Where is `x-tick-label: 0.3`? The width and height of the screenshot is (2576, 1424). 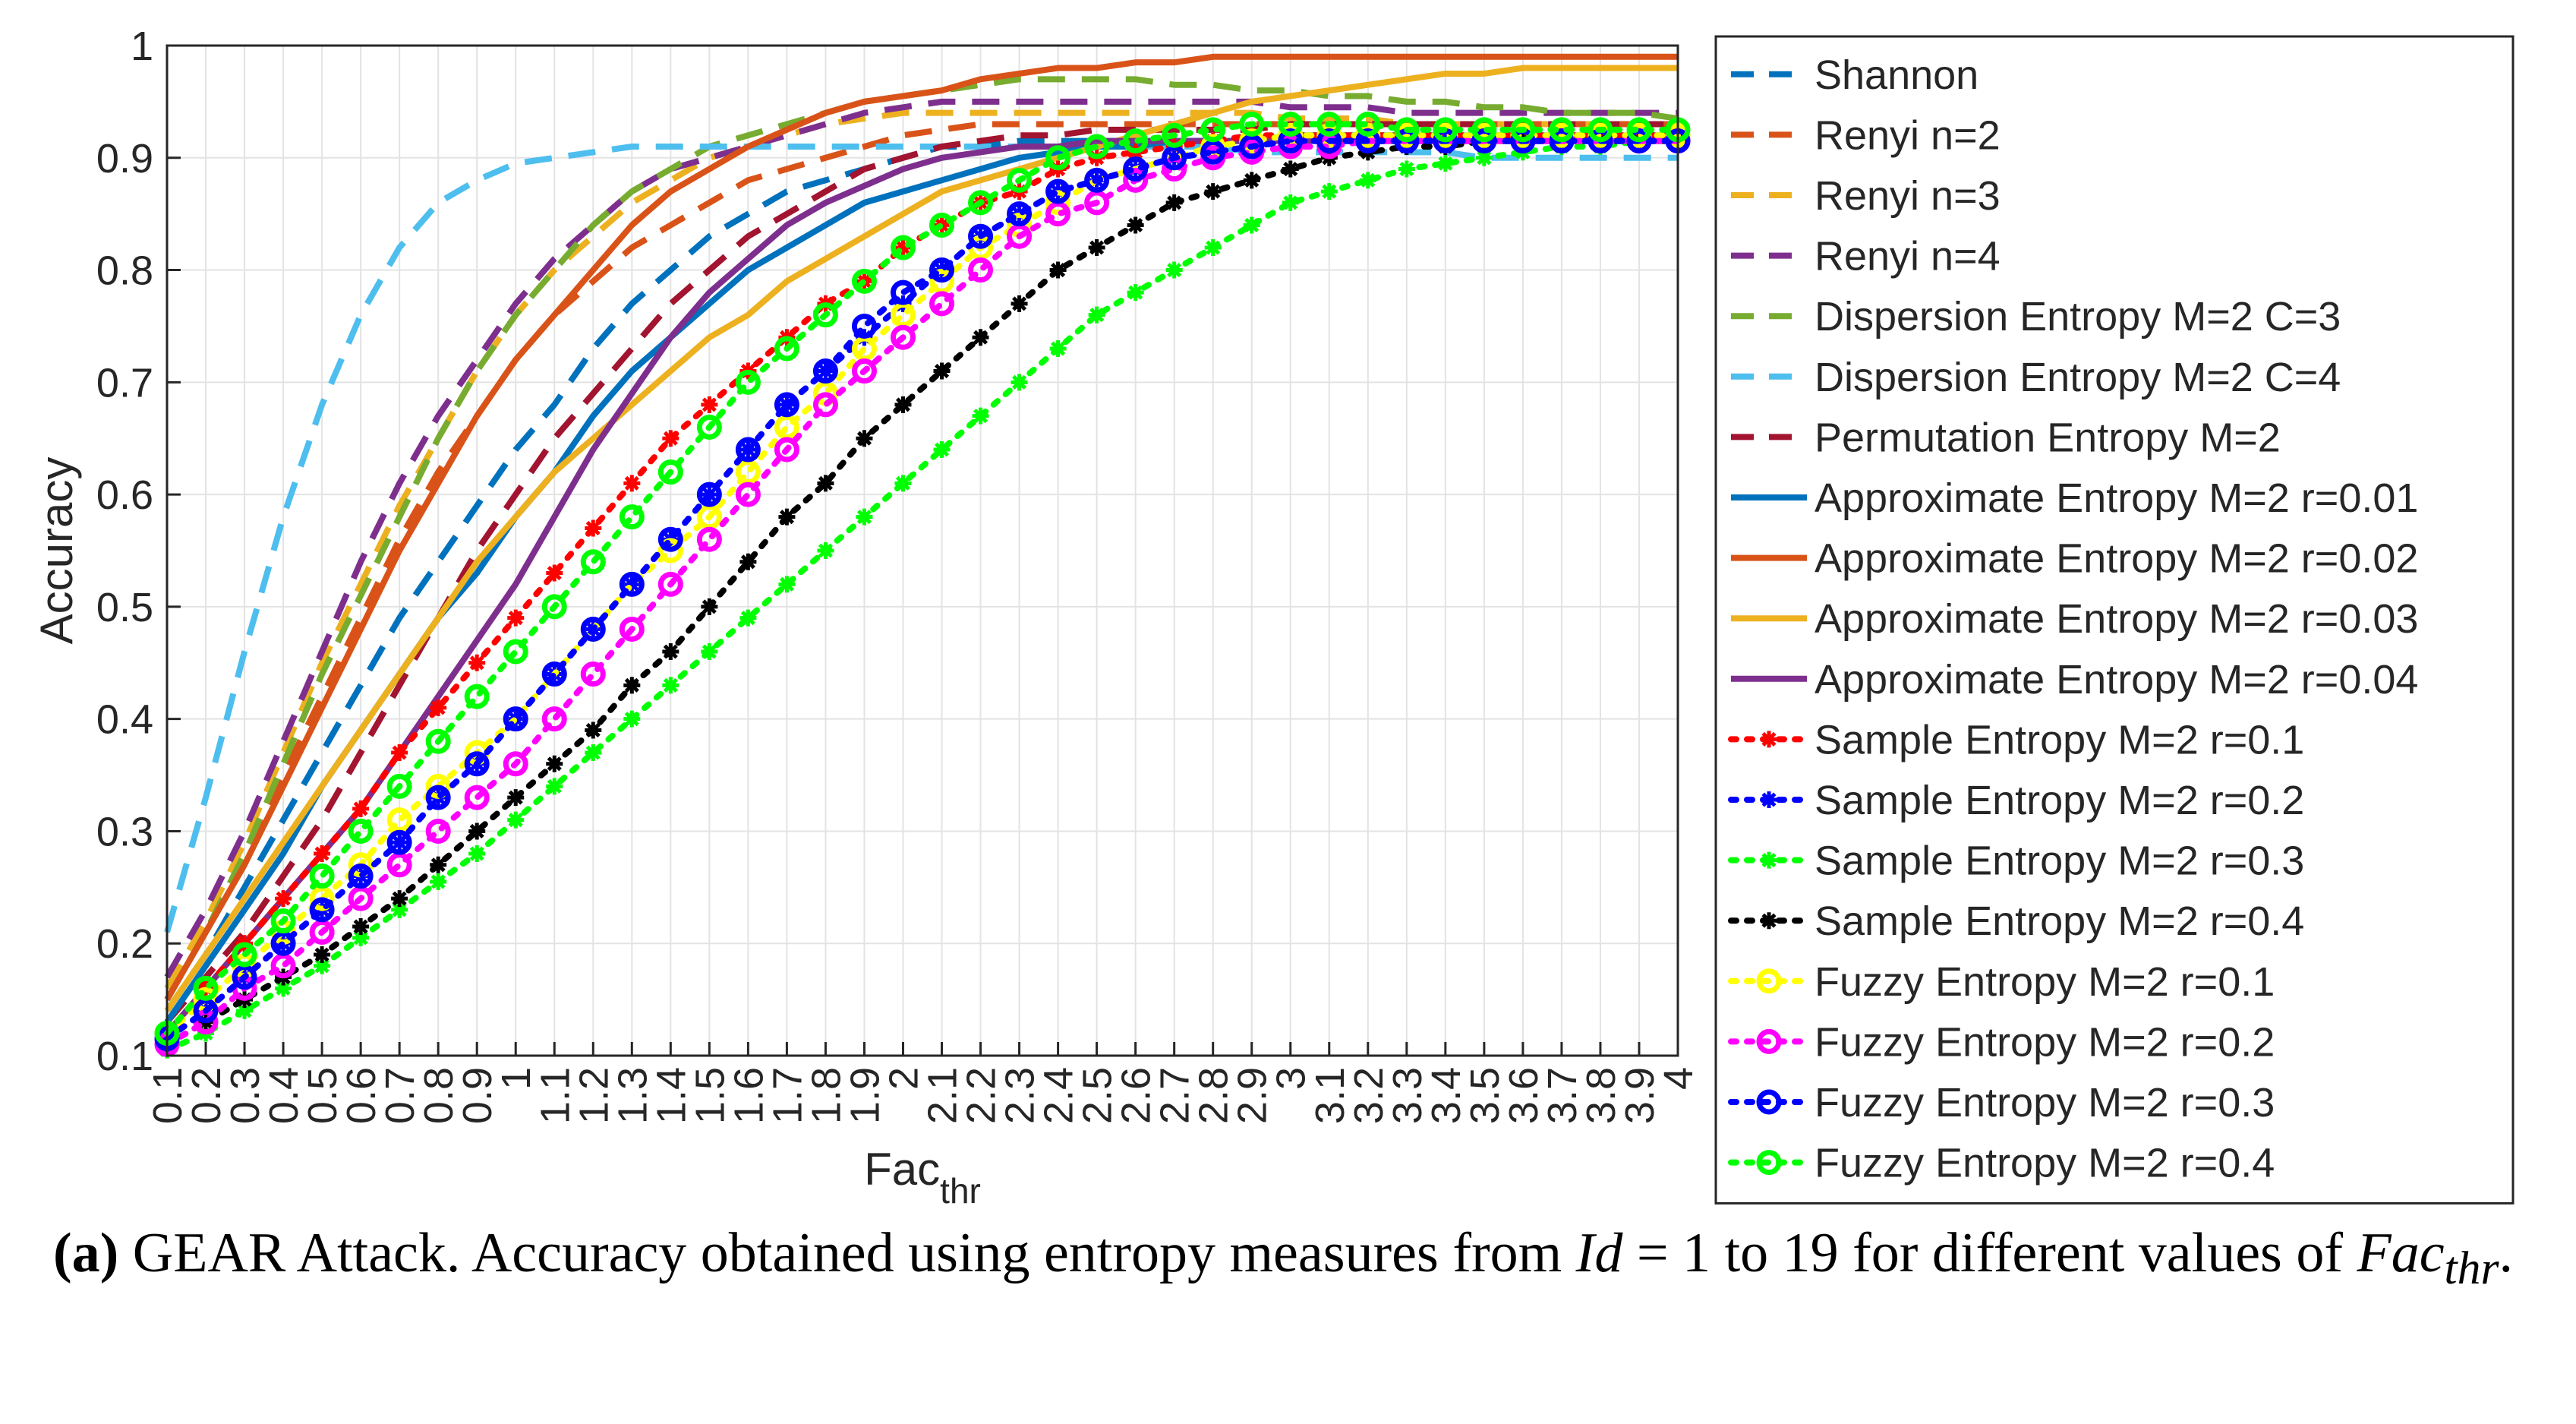
x-tick-label: 0.3 is located at coordinates (245, 1095).